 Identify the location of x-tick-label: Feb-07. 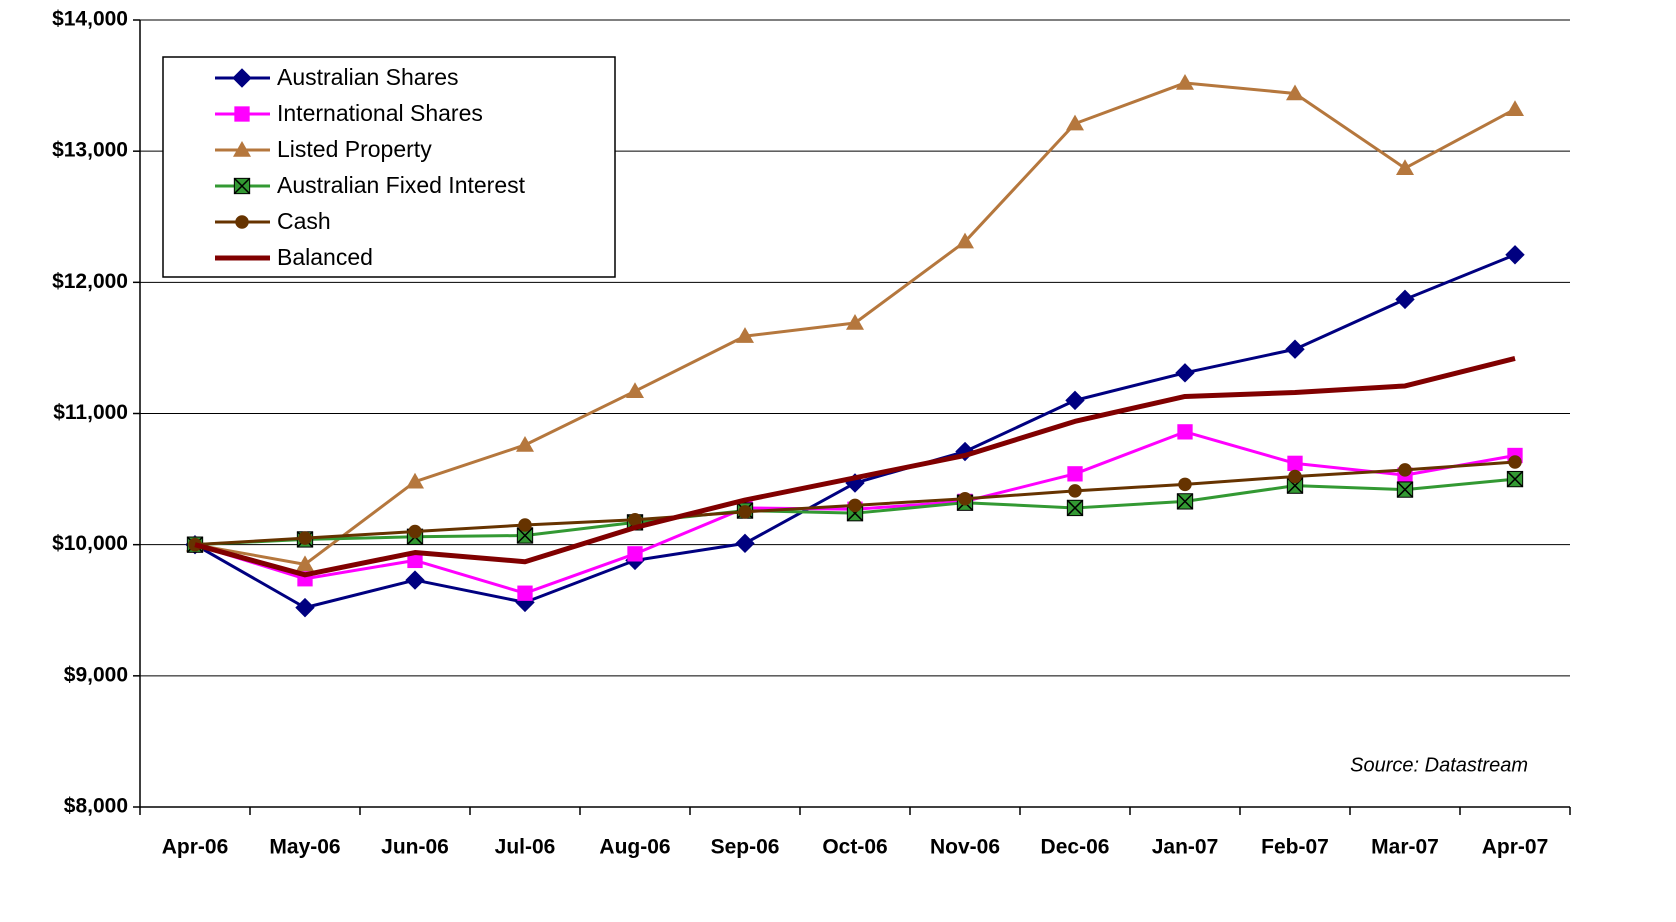
(1295, 847).